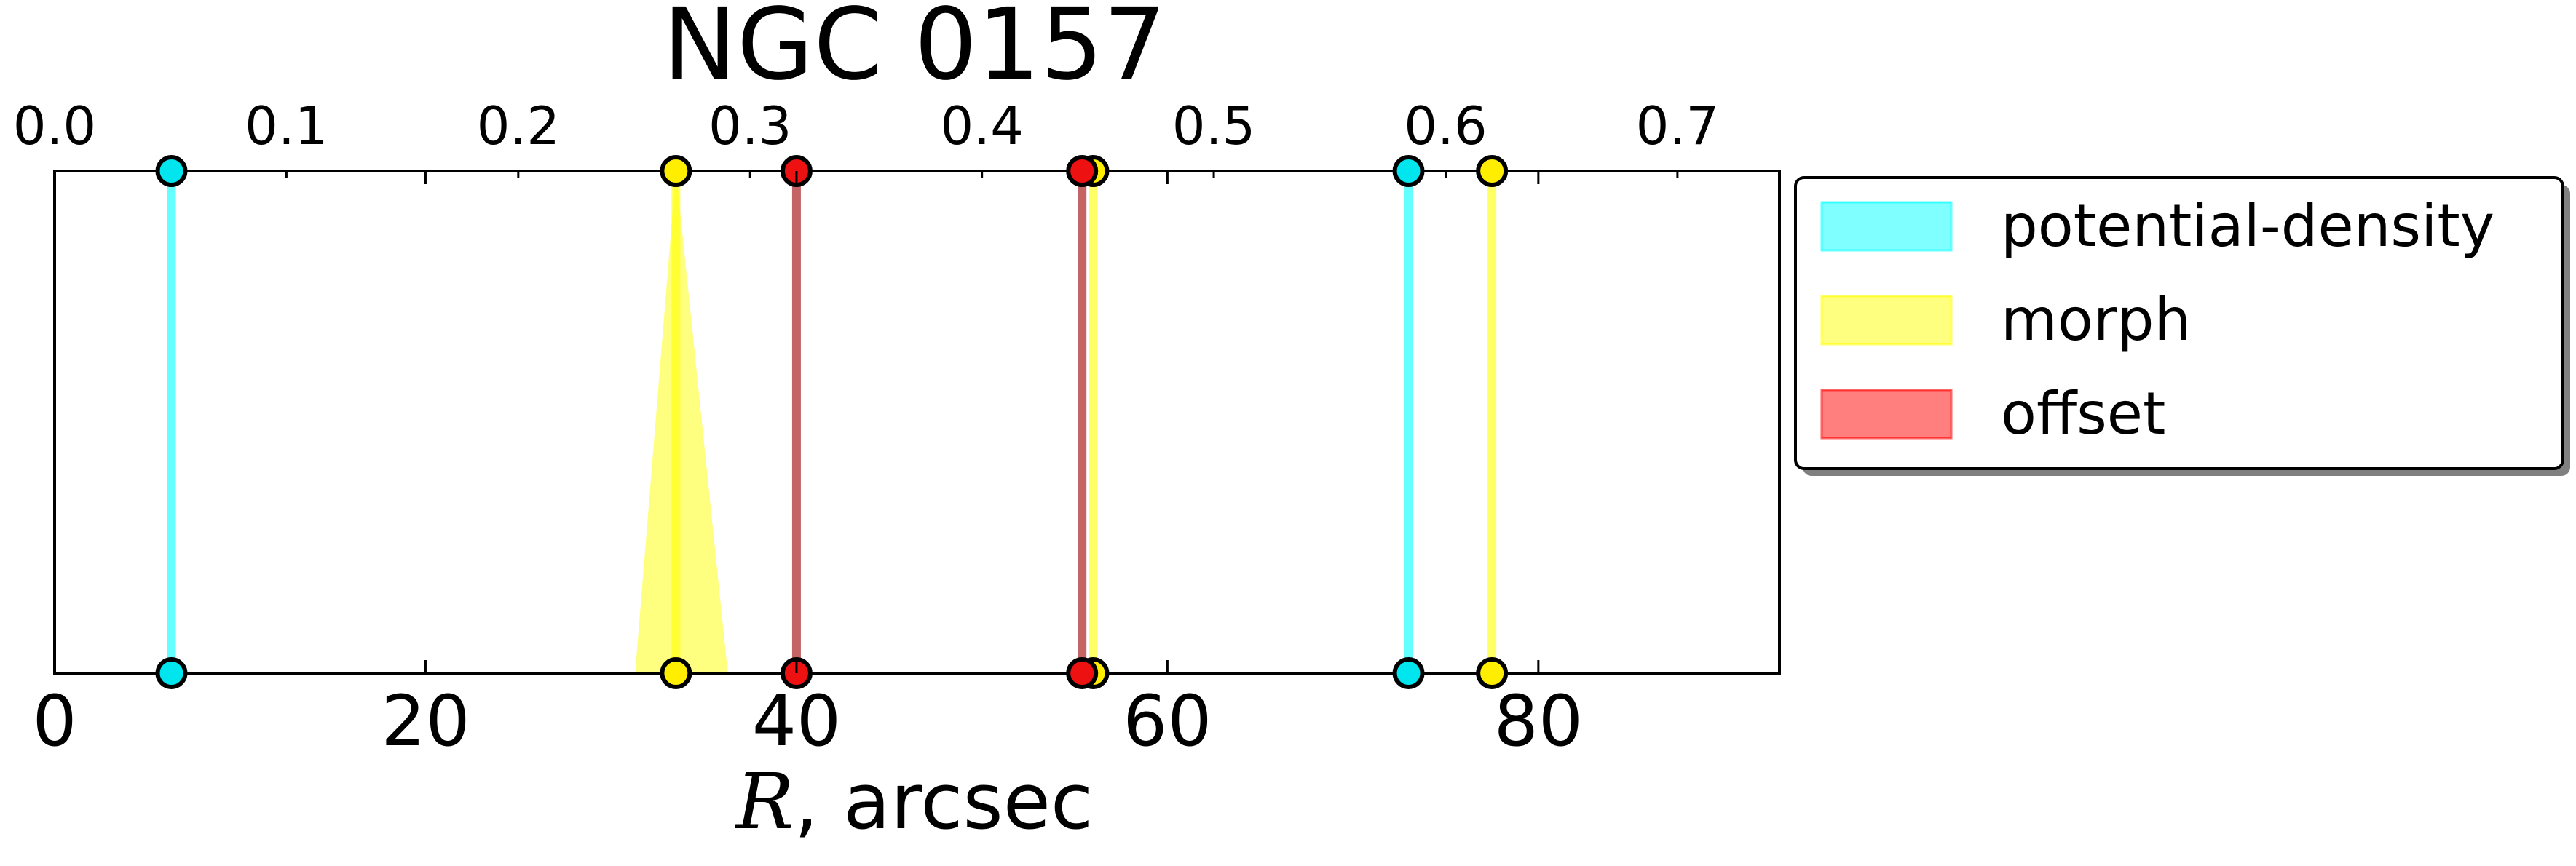 This screenshot has width=2576, height=866. What do you see at coordinates (2096, 320) in the screenshot?
I see `legend-label-morph: morph` at bounding box center [2096, 320].